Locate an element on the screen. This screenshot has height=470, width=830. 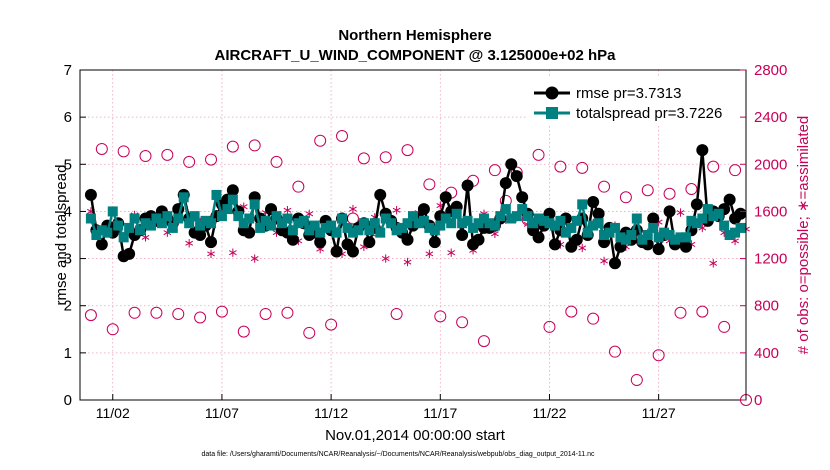
legend-box is located at coordinates (633, 101).